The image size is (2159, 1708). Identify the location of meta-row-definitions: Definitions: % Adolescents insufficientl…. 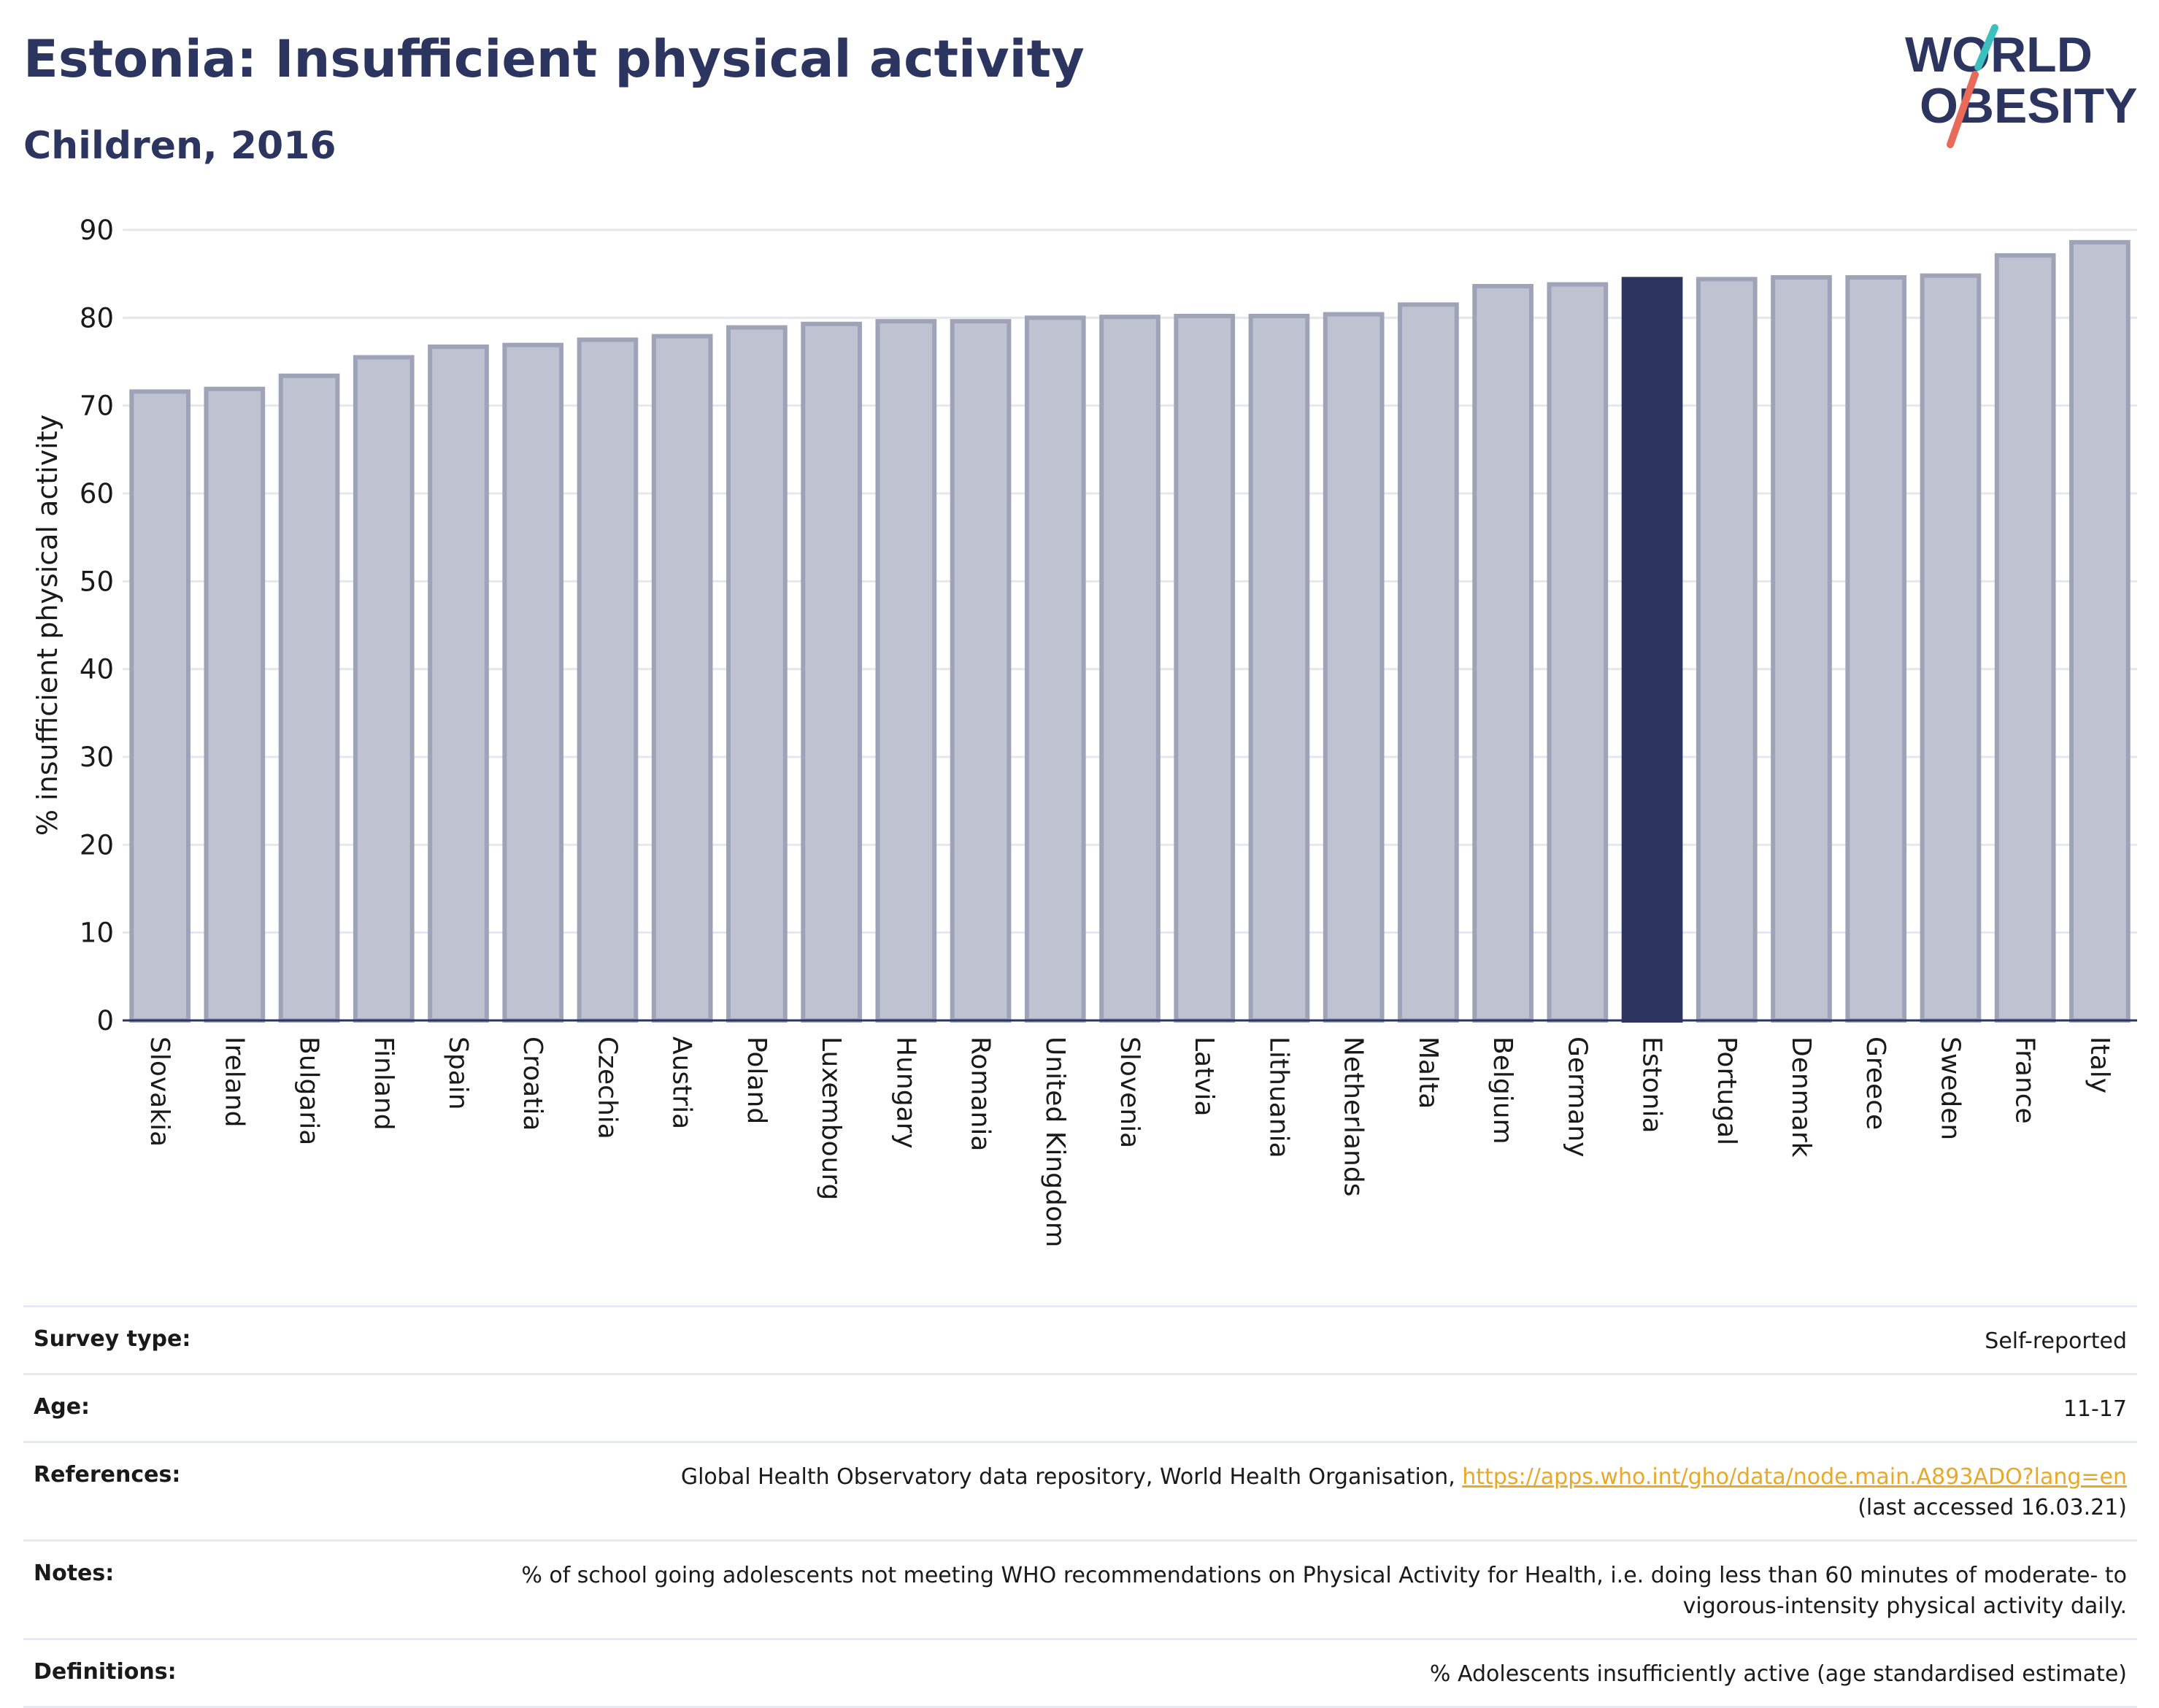
(1080, 1673).